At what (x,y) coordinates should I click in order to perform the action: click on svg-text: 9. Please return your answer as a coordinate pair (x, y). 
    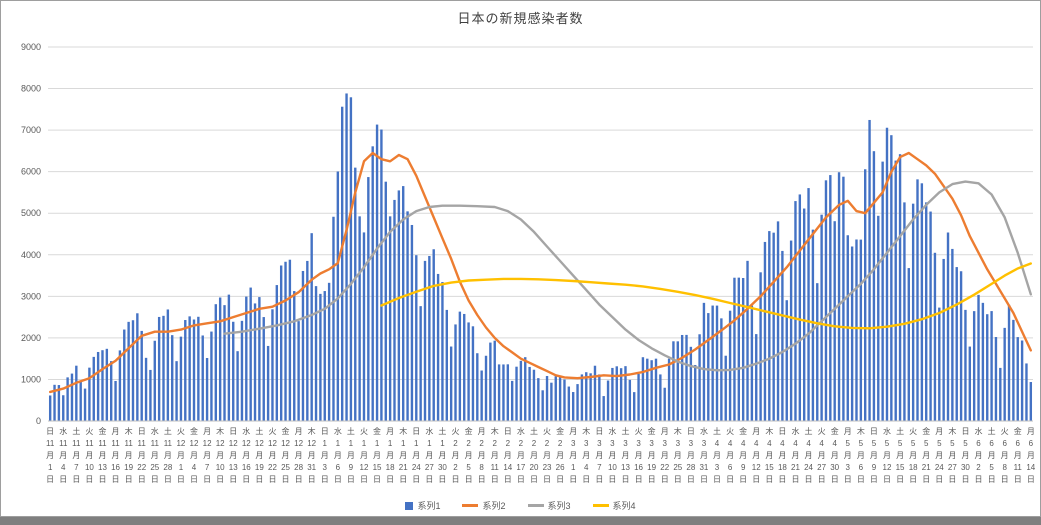
    Looking at the image, I should click on (351, 467).